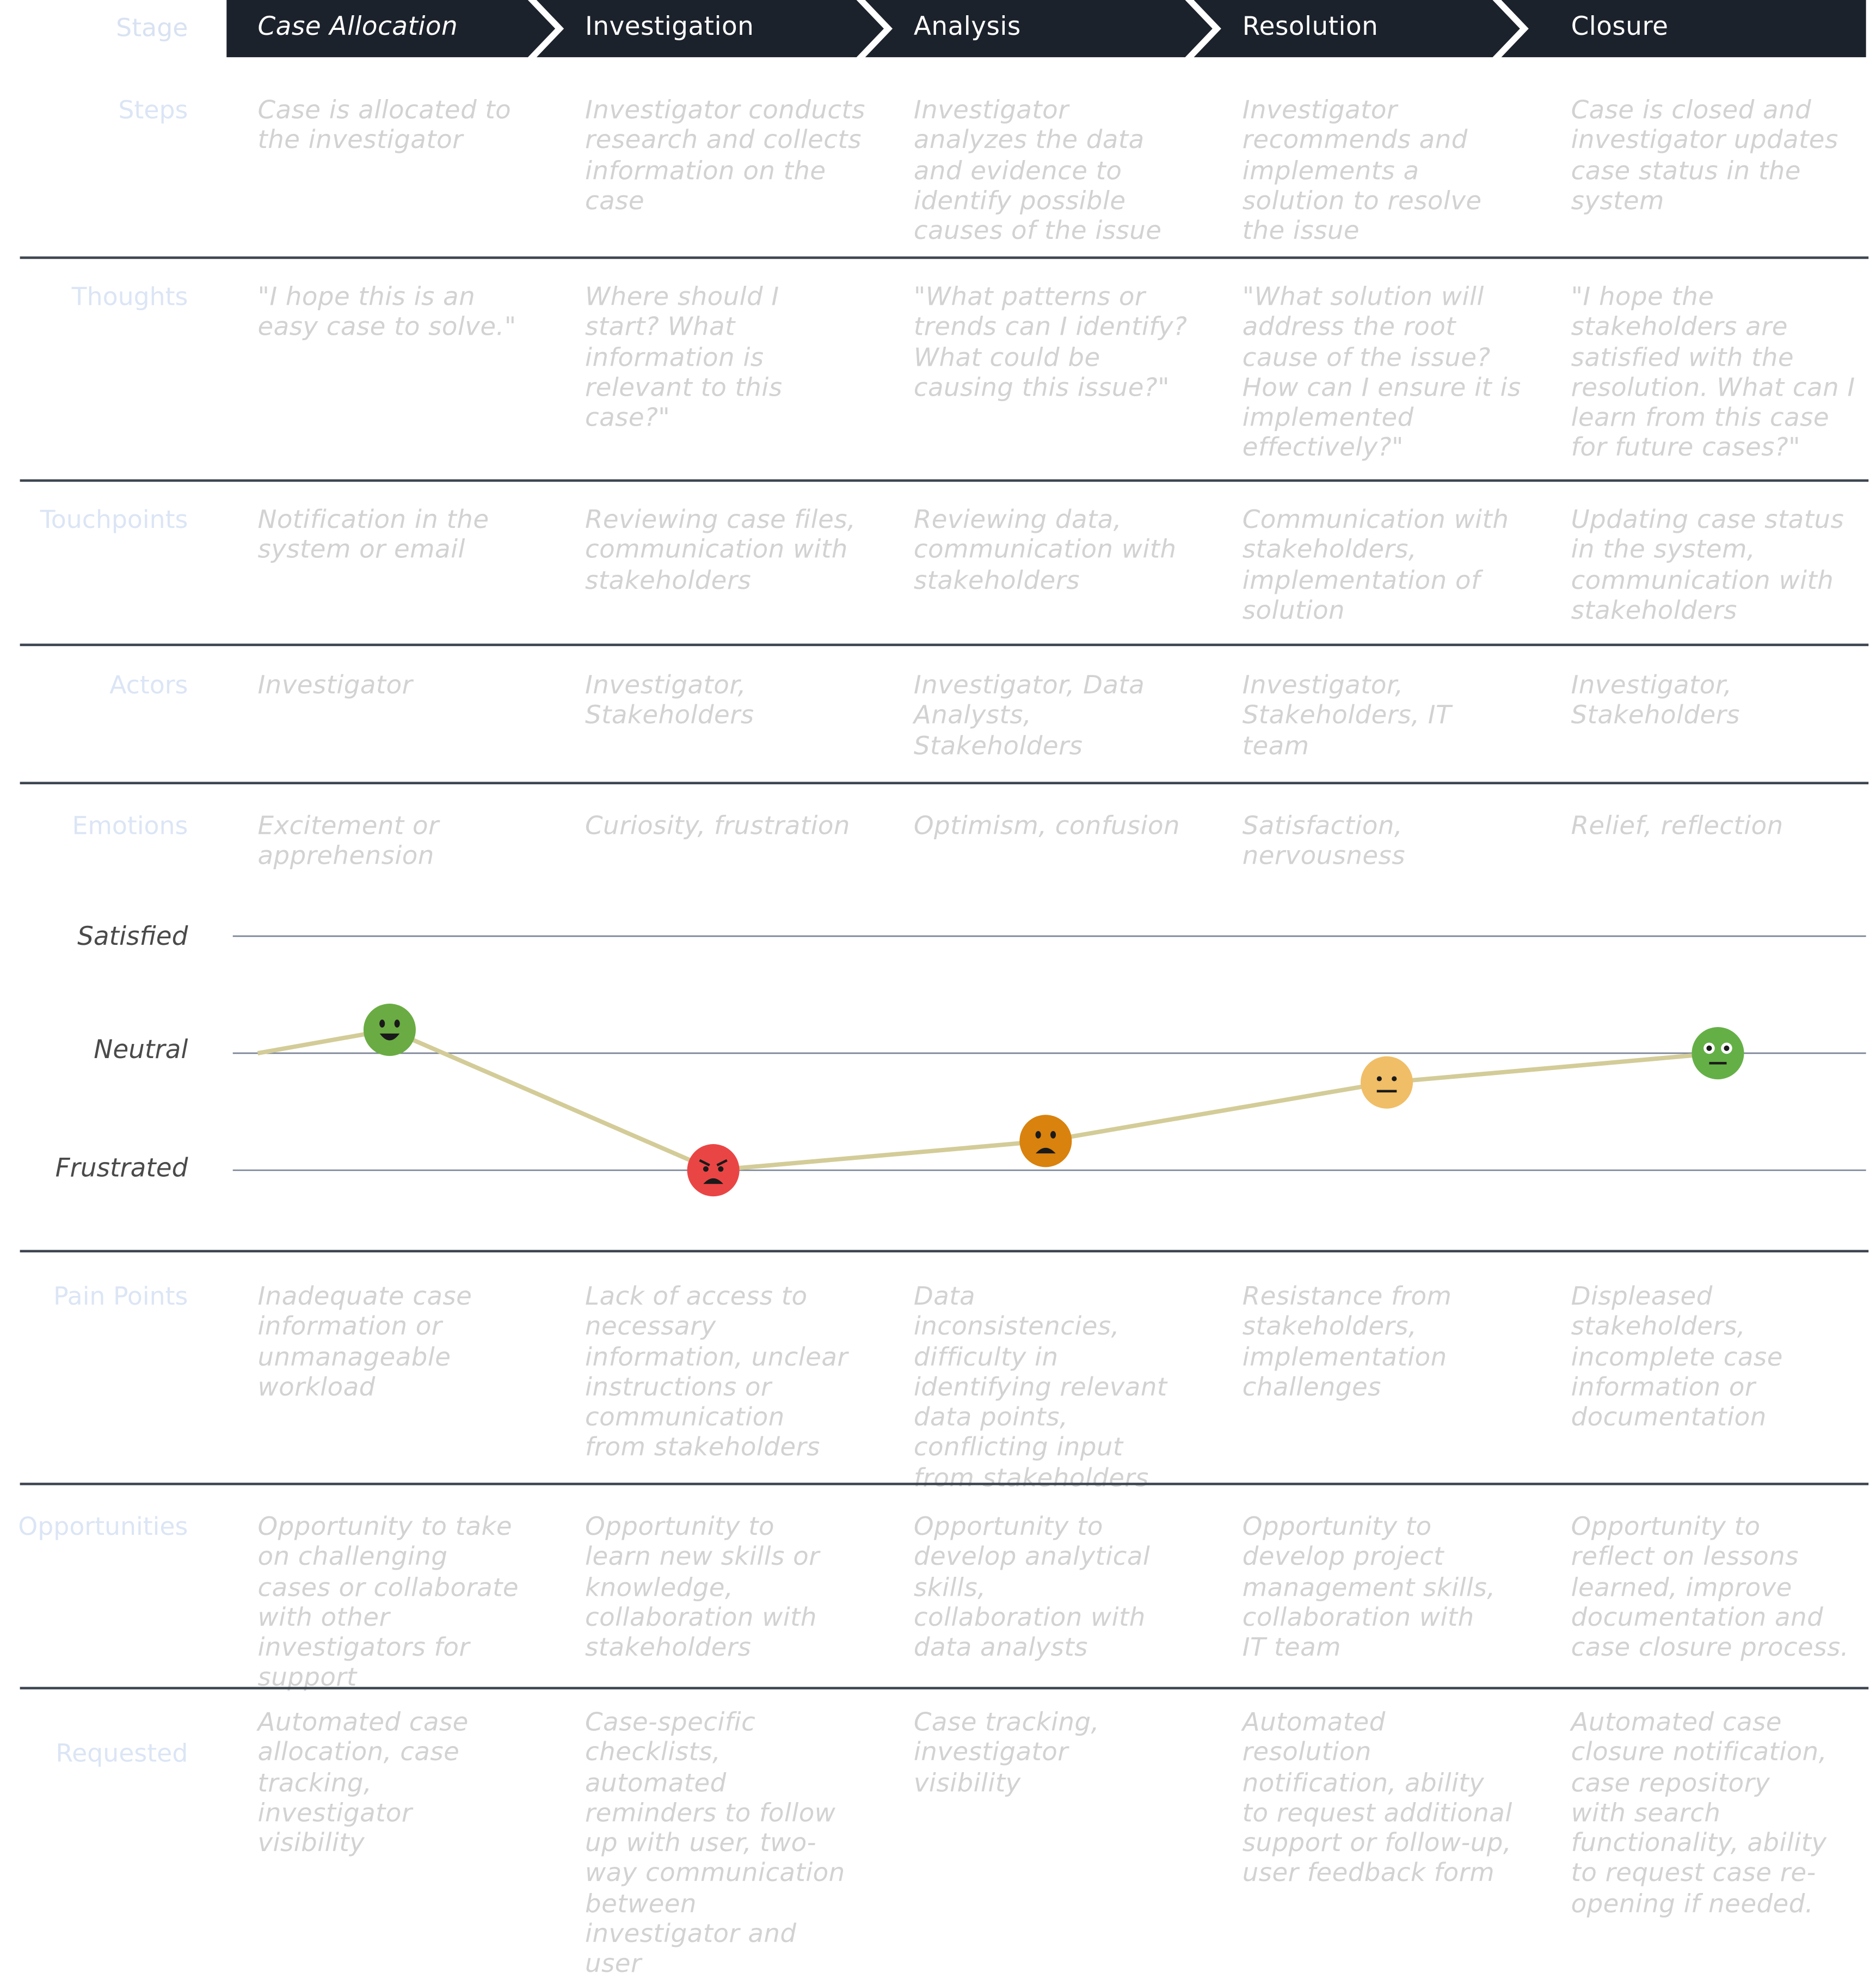  What do you see at coordinates (141, 1049) in the screenshot?
I see `level-neutral: Neutral` at bounding box center [141, 1049].